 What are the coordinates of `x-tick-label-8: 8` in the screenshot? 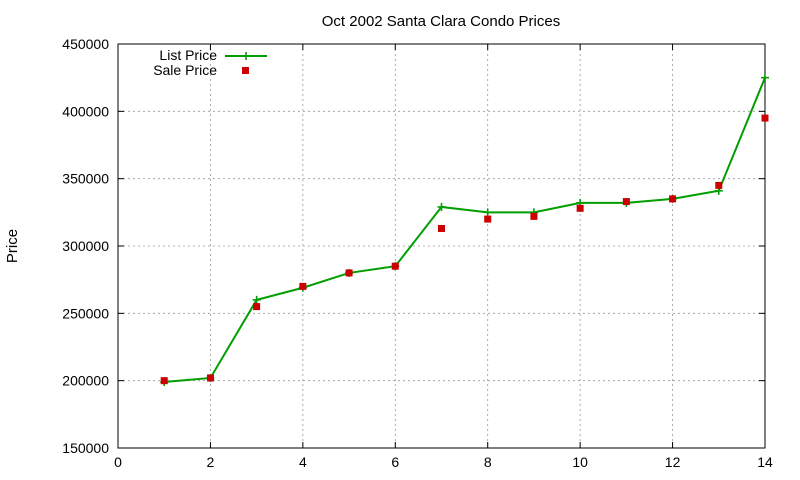 It's located at (488, 462).